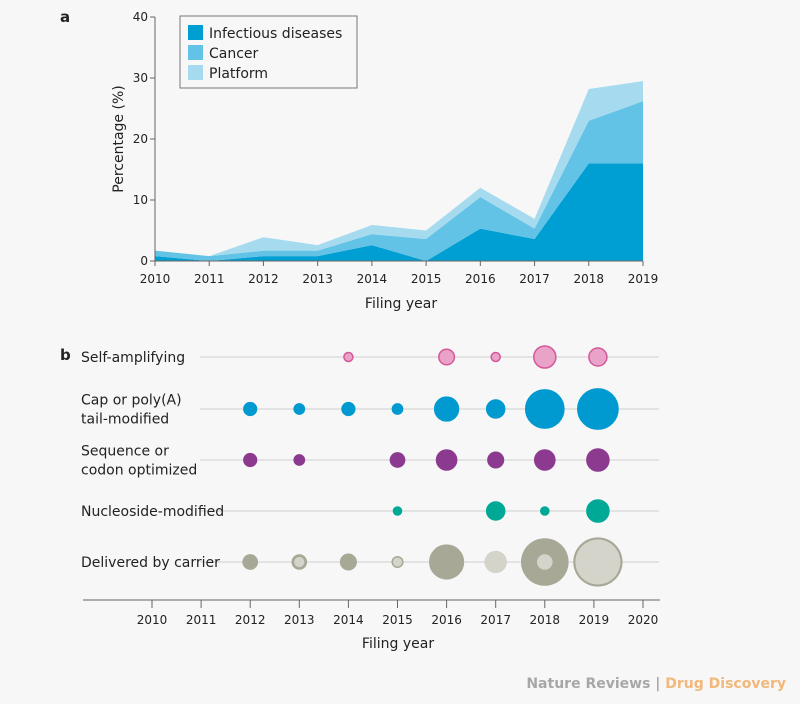 The width and height of the screenshot is (800, 704). I want to click on row-label: tail-modified, so click(125, 420).